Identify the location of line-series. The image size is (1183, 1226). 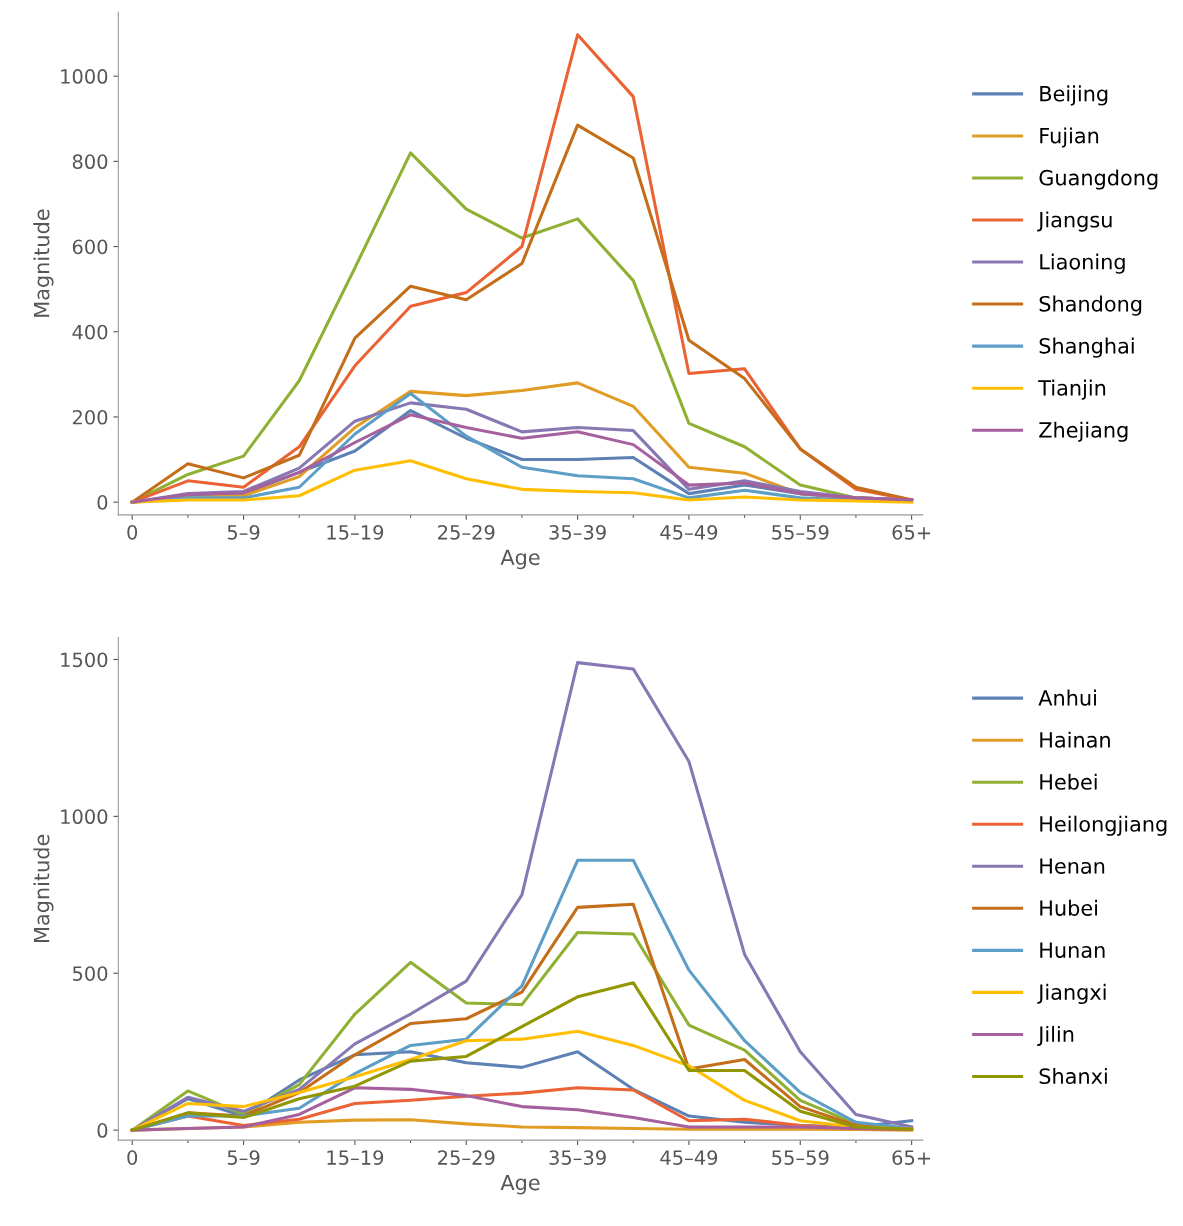
(522, 1056).